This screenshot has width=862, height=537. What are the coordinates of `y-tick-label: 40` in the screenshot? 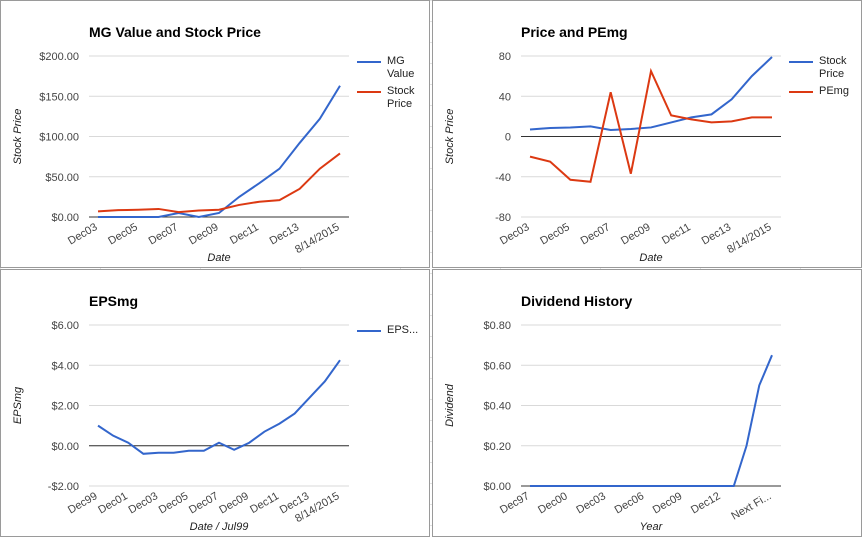 It's located at (505, 97).